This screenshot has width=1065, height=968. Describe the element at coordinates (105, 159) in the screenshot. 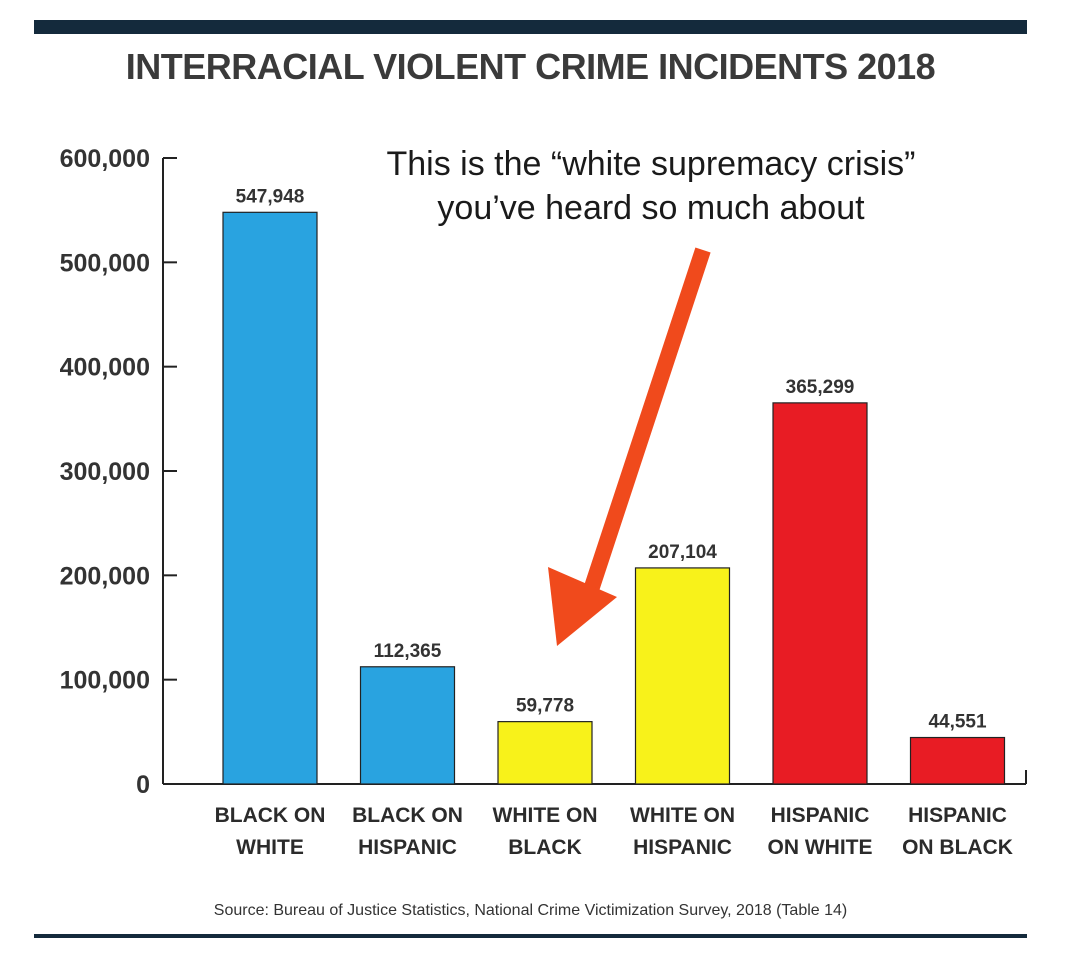

I see `y-tick-label: 600,000` at that location.